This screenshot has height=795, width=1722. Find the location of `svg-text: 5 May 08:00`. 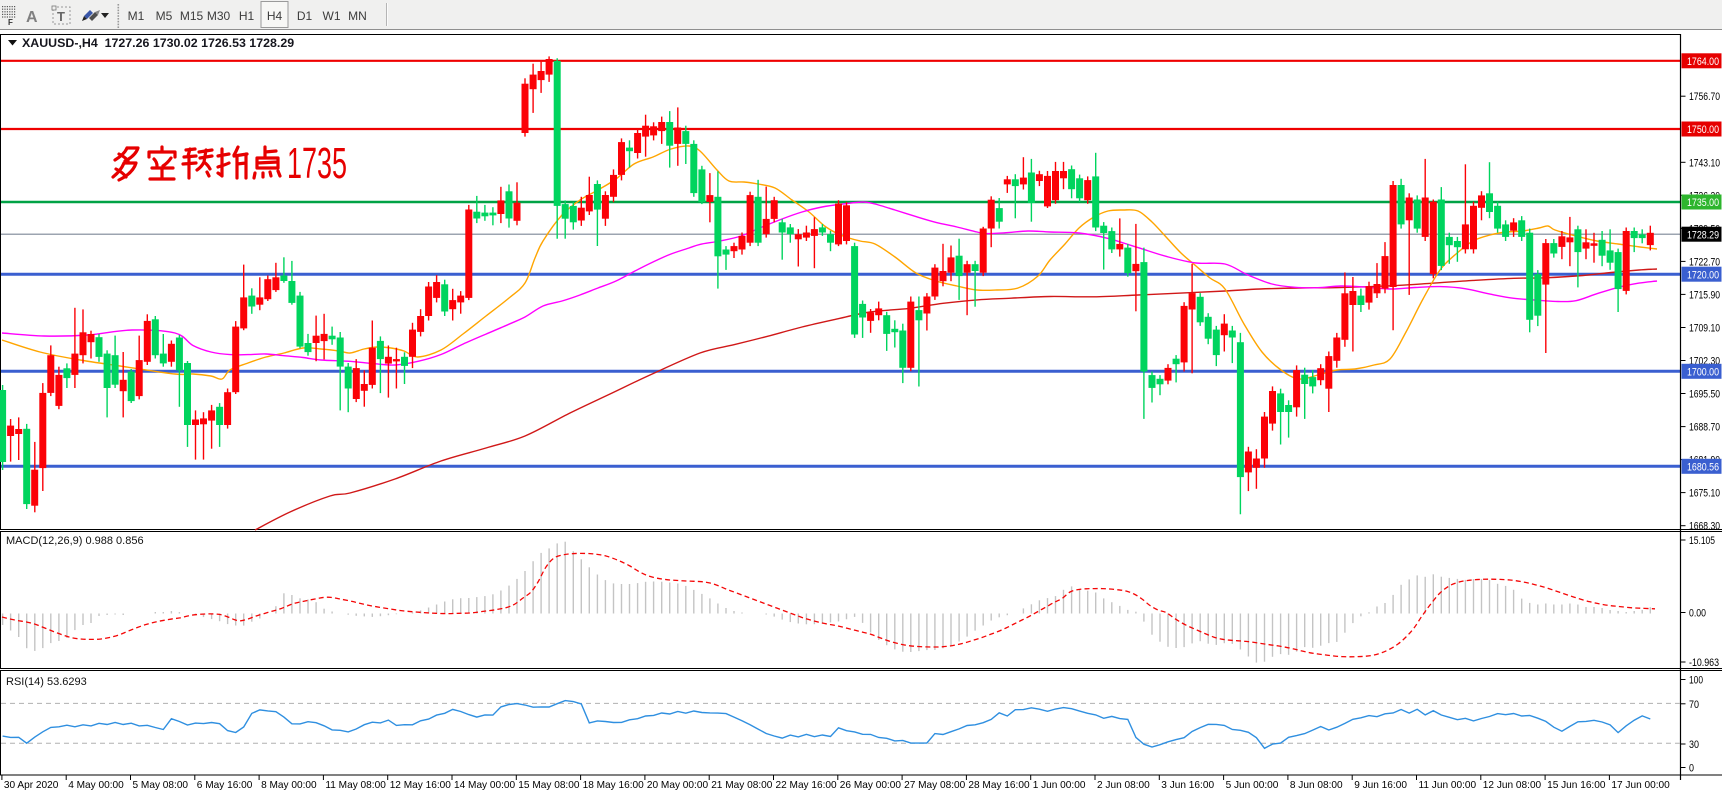

svg-text: 5 May 08:00 is located at coordinates (161, 785).